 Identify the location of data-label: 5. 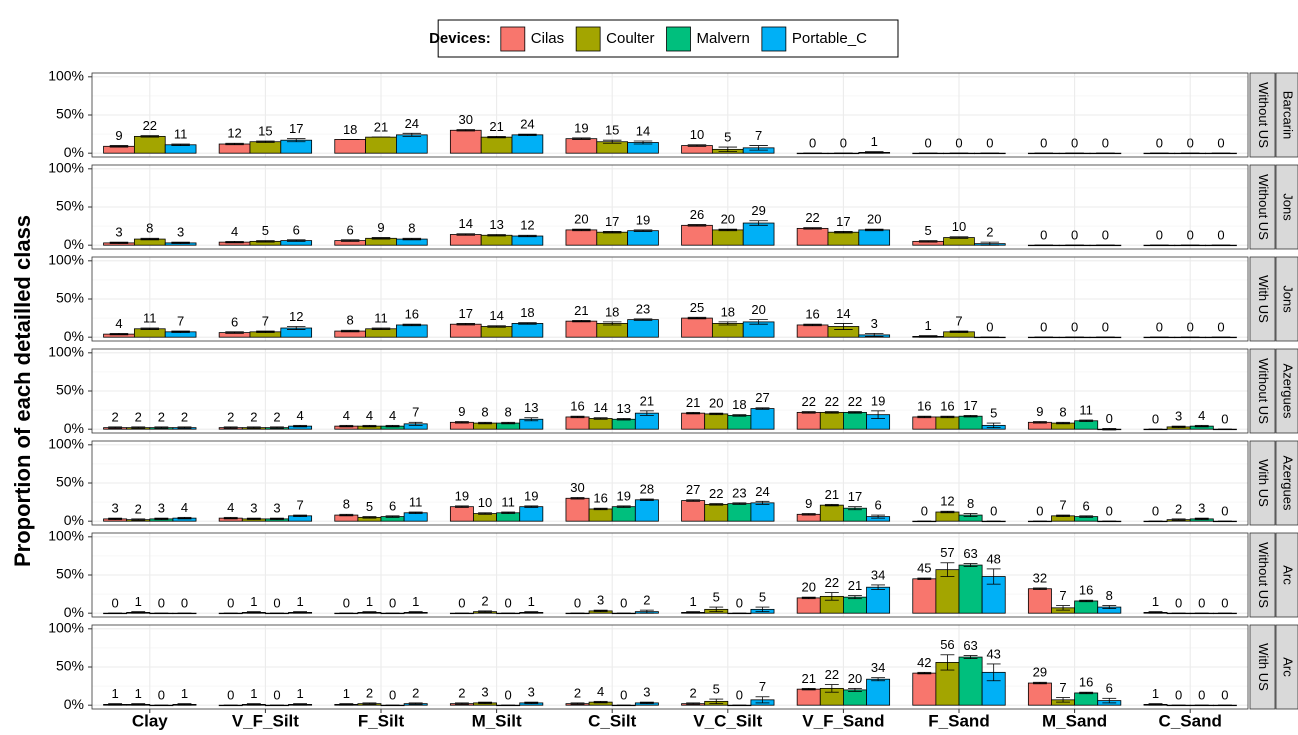
(928, 230).